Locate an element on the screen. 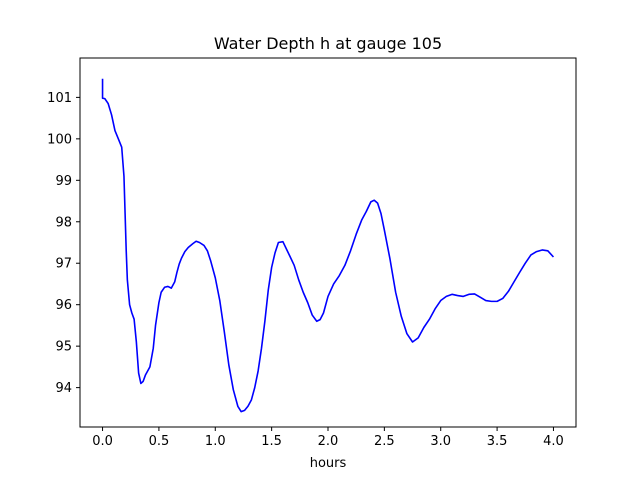 This screenshot has width=640, height=485. y-tick-label: 95 is located at coordinates (63, 347).